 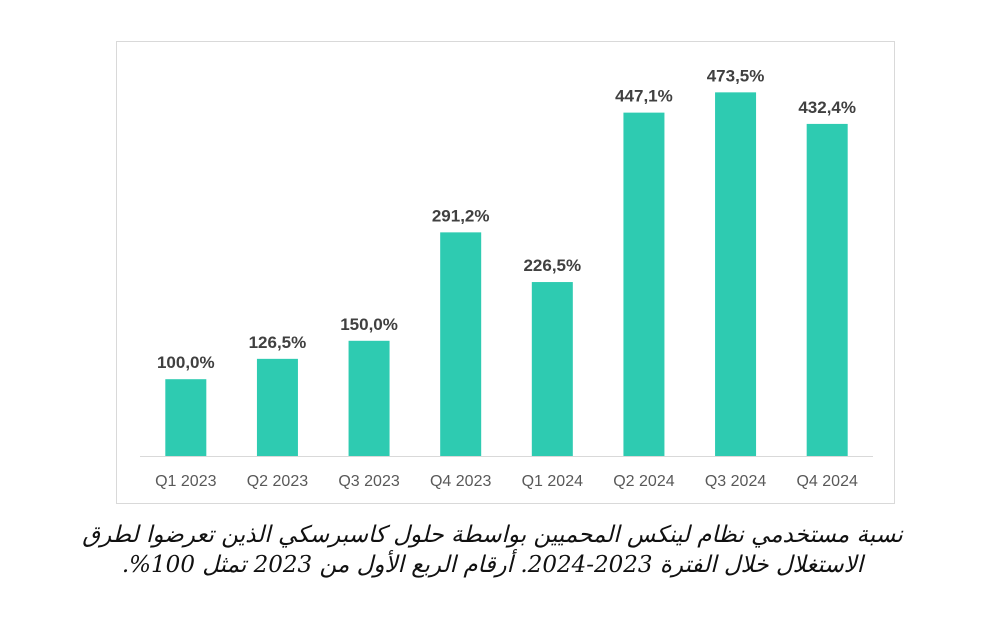 I want to click on data-label: 100,0%, so click(x=186, y=362).